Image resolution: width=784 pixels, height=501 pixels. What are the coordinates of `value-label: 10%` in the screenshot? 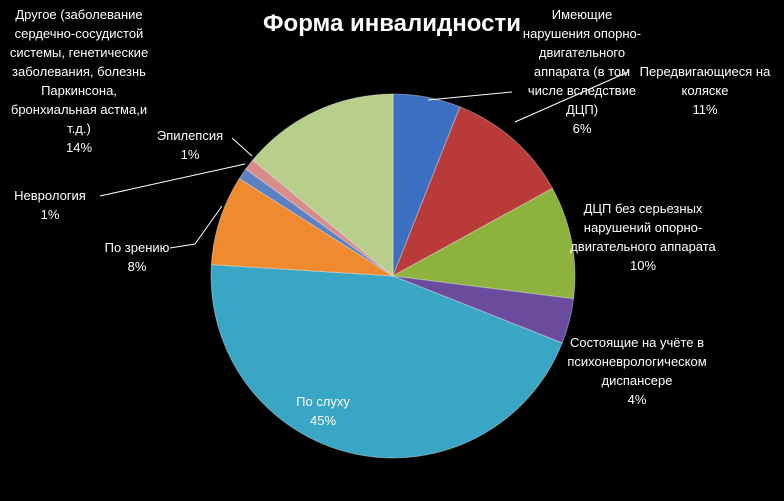 It's located at (643, 265).